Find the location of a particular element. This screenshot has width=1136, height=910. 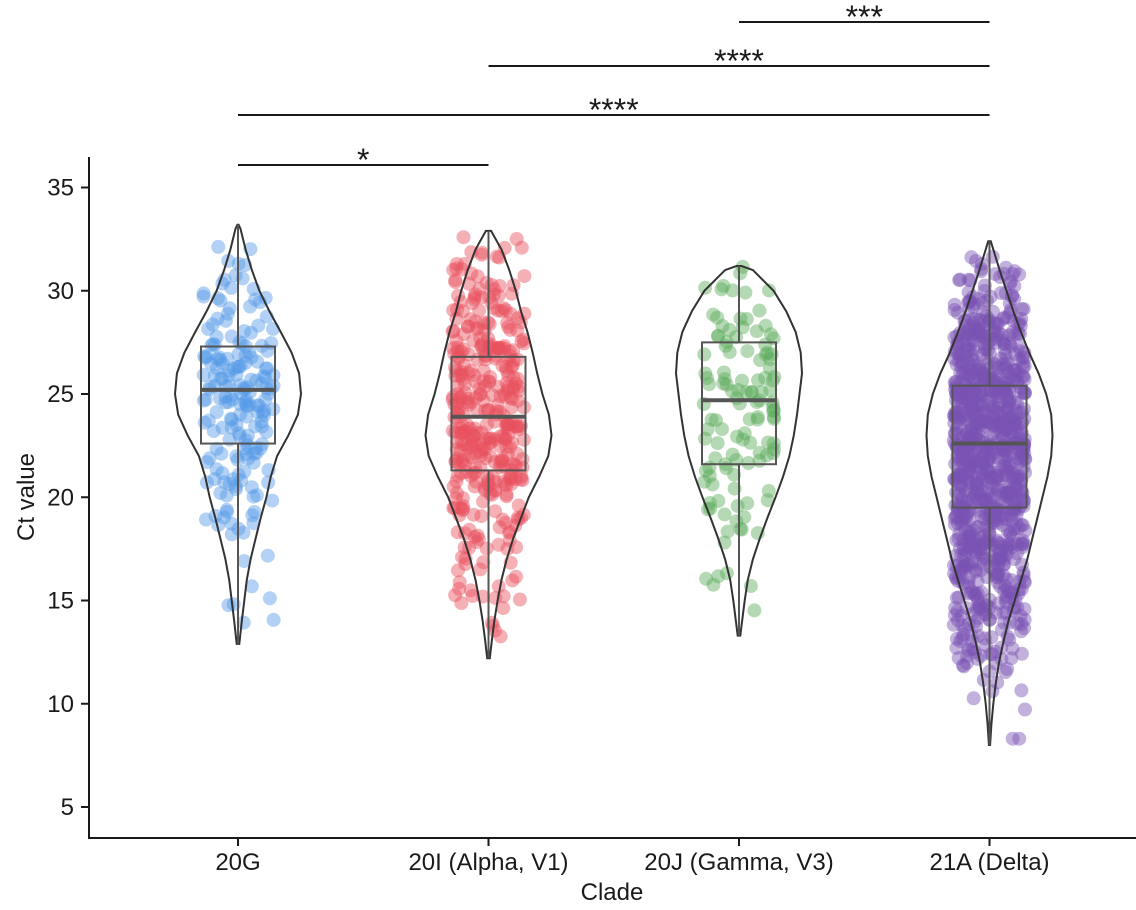

significance-label: **** is located at coordinates (614, 110).